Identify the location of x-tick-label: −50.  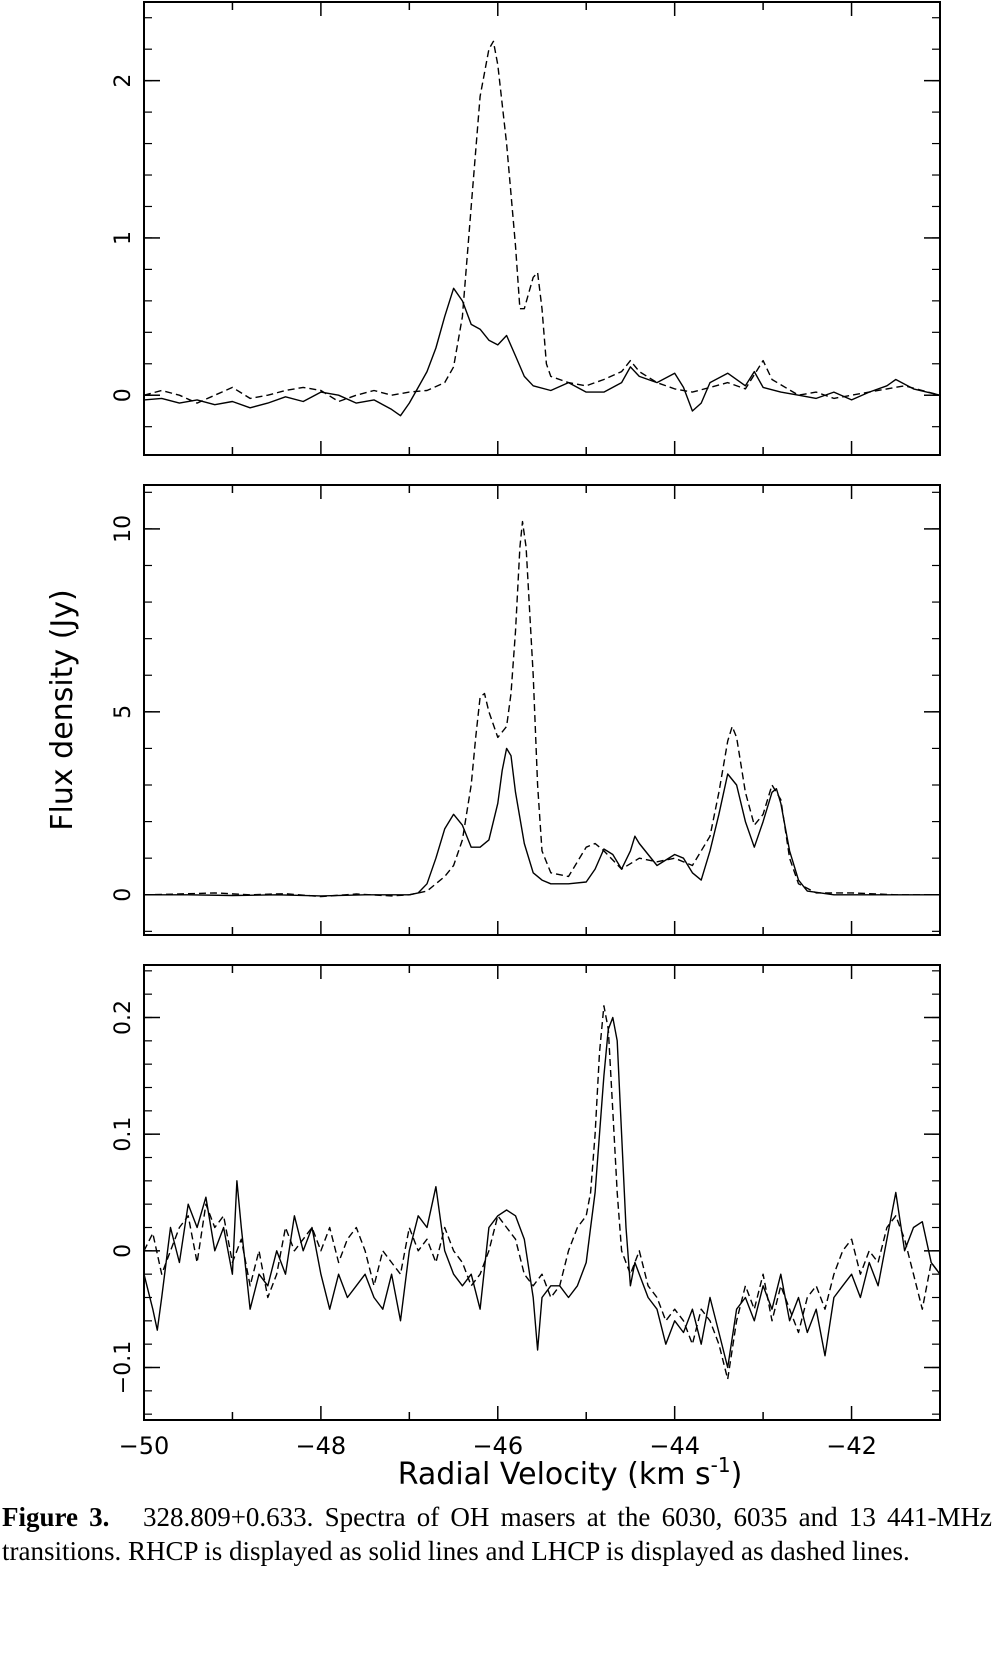
(144, 1446).